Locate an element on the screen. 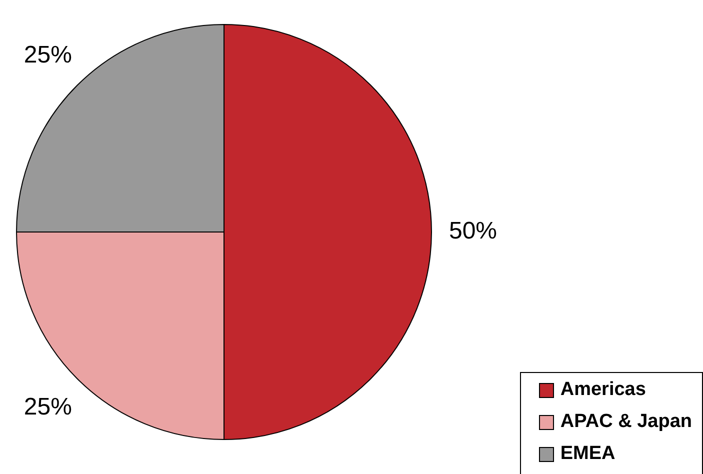 The image size is (703, 474). legend-label: APAC & Japan is located at coordinates (626, 422).